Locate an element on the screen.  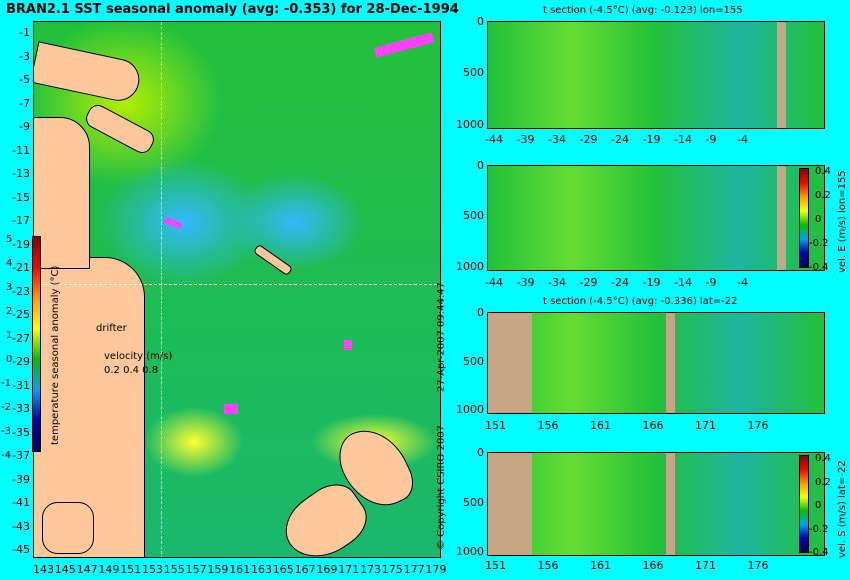
section-land-coast is located at coordinates (510, 504).